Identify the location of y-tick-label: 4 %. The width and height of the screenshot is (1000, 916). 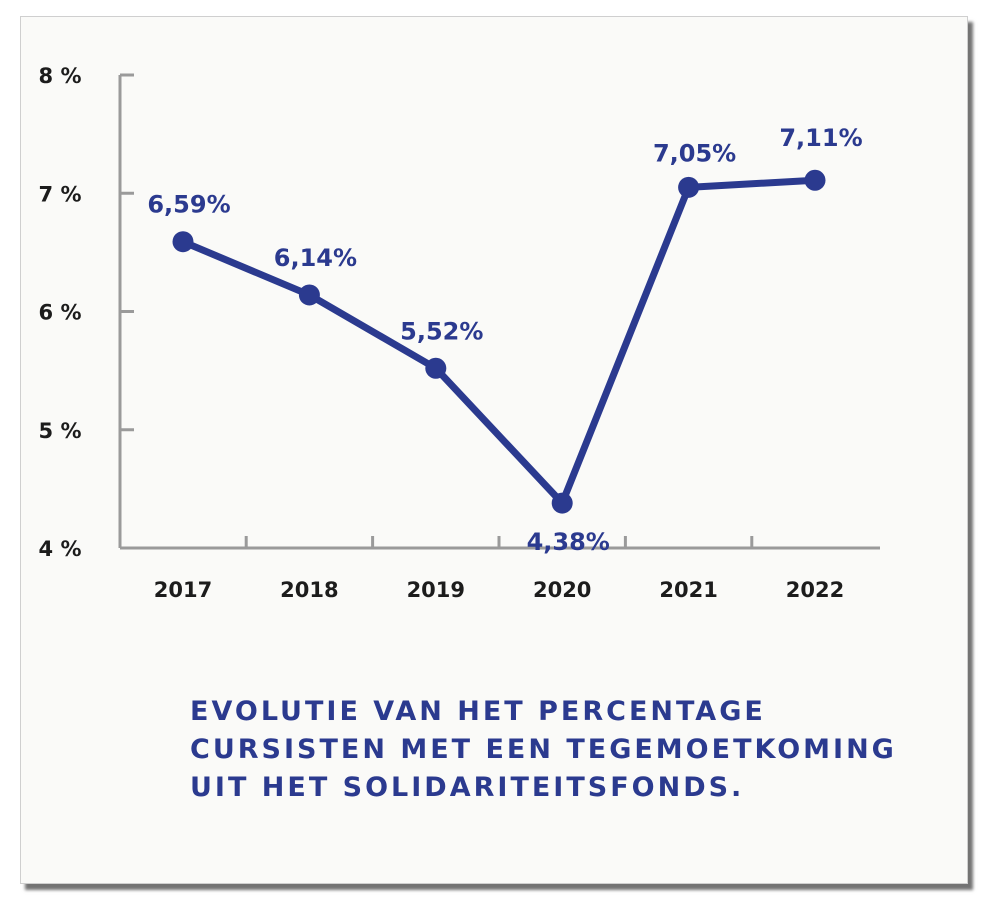
(60, 549).